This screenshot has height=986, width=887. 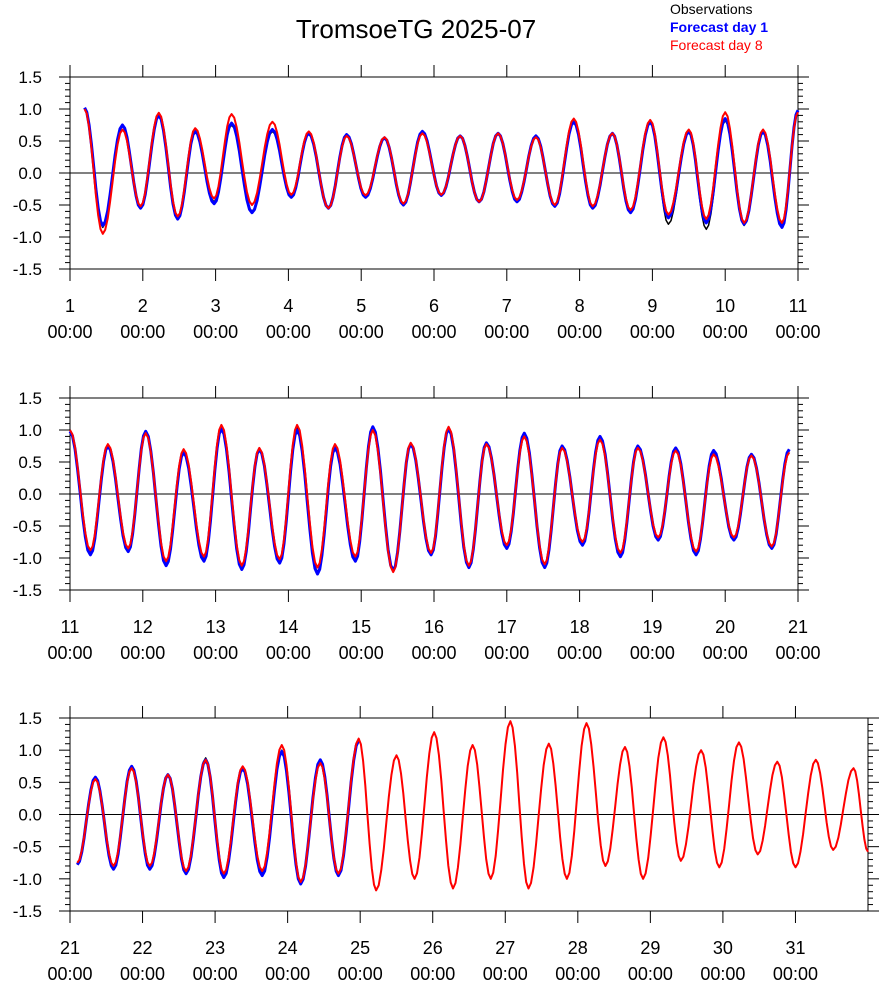 What do you see at coordinates (580, 306) in the screenshot?
I see `x-tick-day-label: 8` at bounding box center [580, 306].